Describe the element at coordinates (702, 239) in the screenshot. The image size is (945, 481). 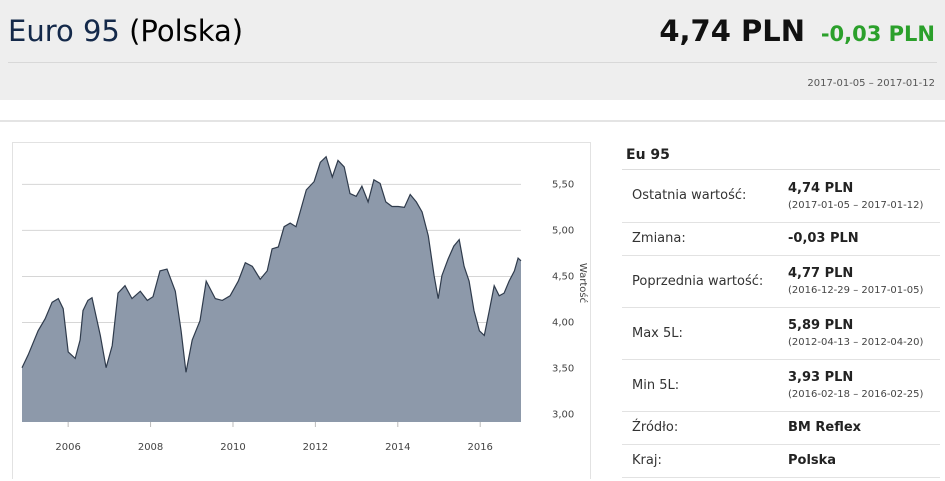
I see `row-label: Zmiana:` at that location.